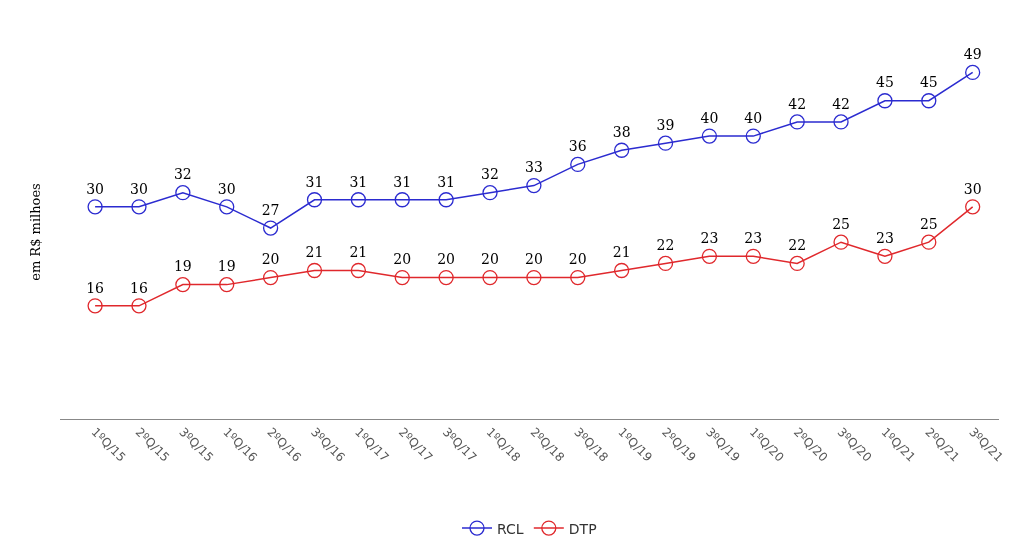 The width and height of the screenshot is (1019, 556). I want to click on data-label: 49, so click(972, 54).